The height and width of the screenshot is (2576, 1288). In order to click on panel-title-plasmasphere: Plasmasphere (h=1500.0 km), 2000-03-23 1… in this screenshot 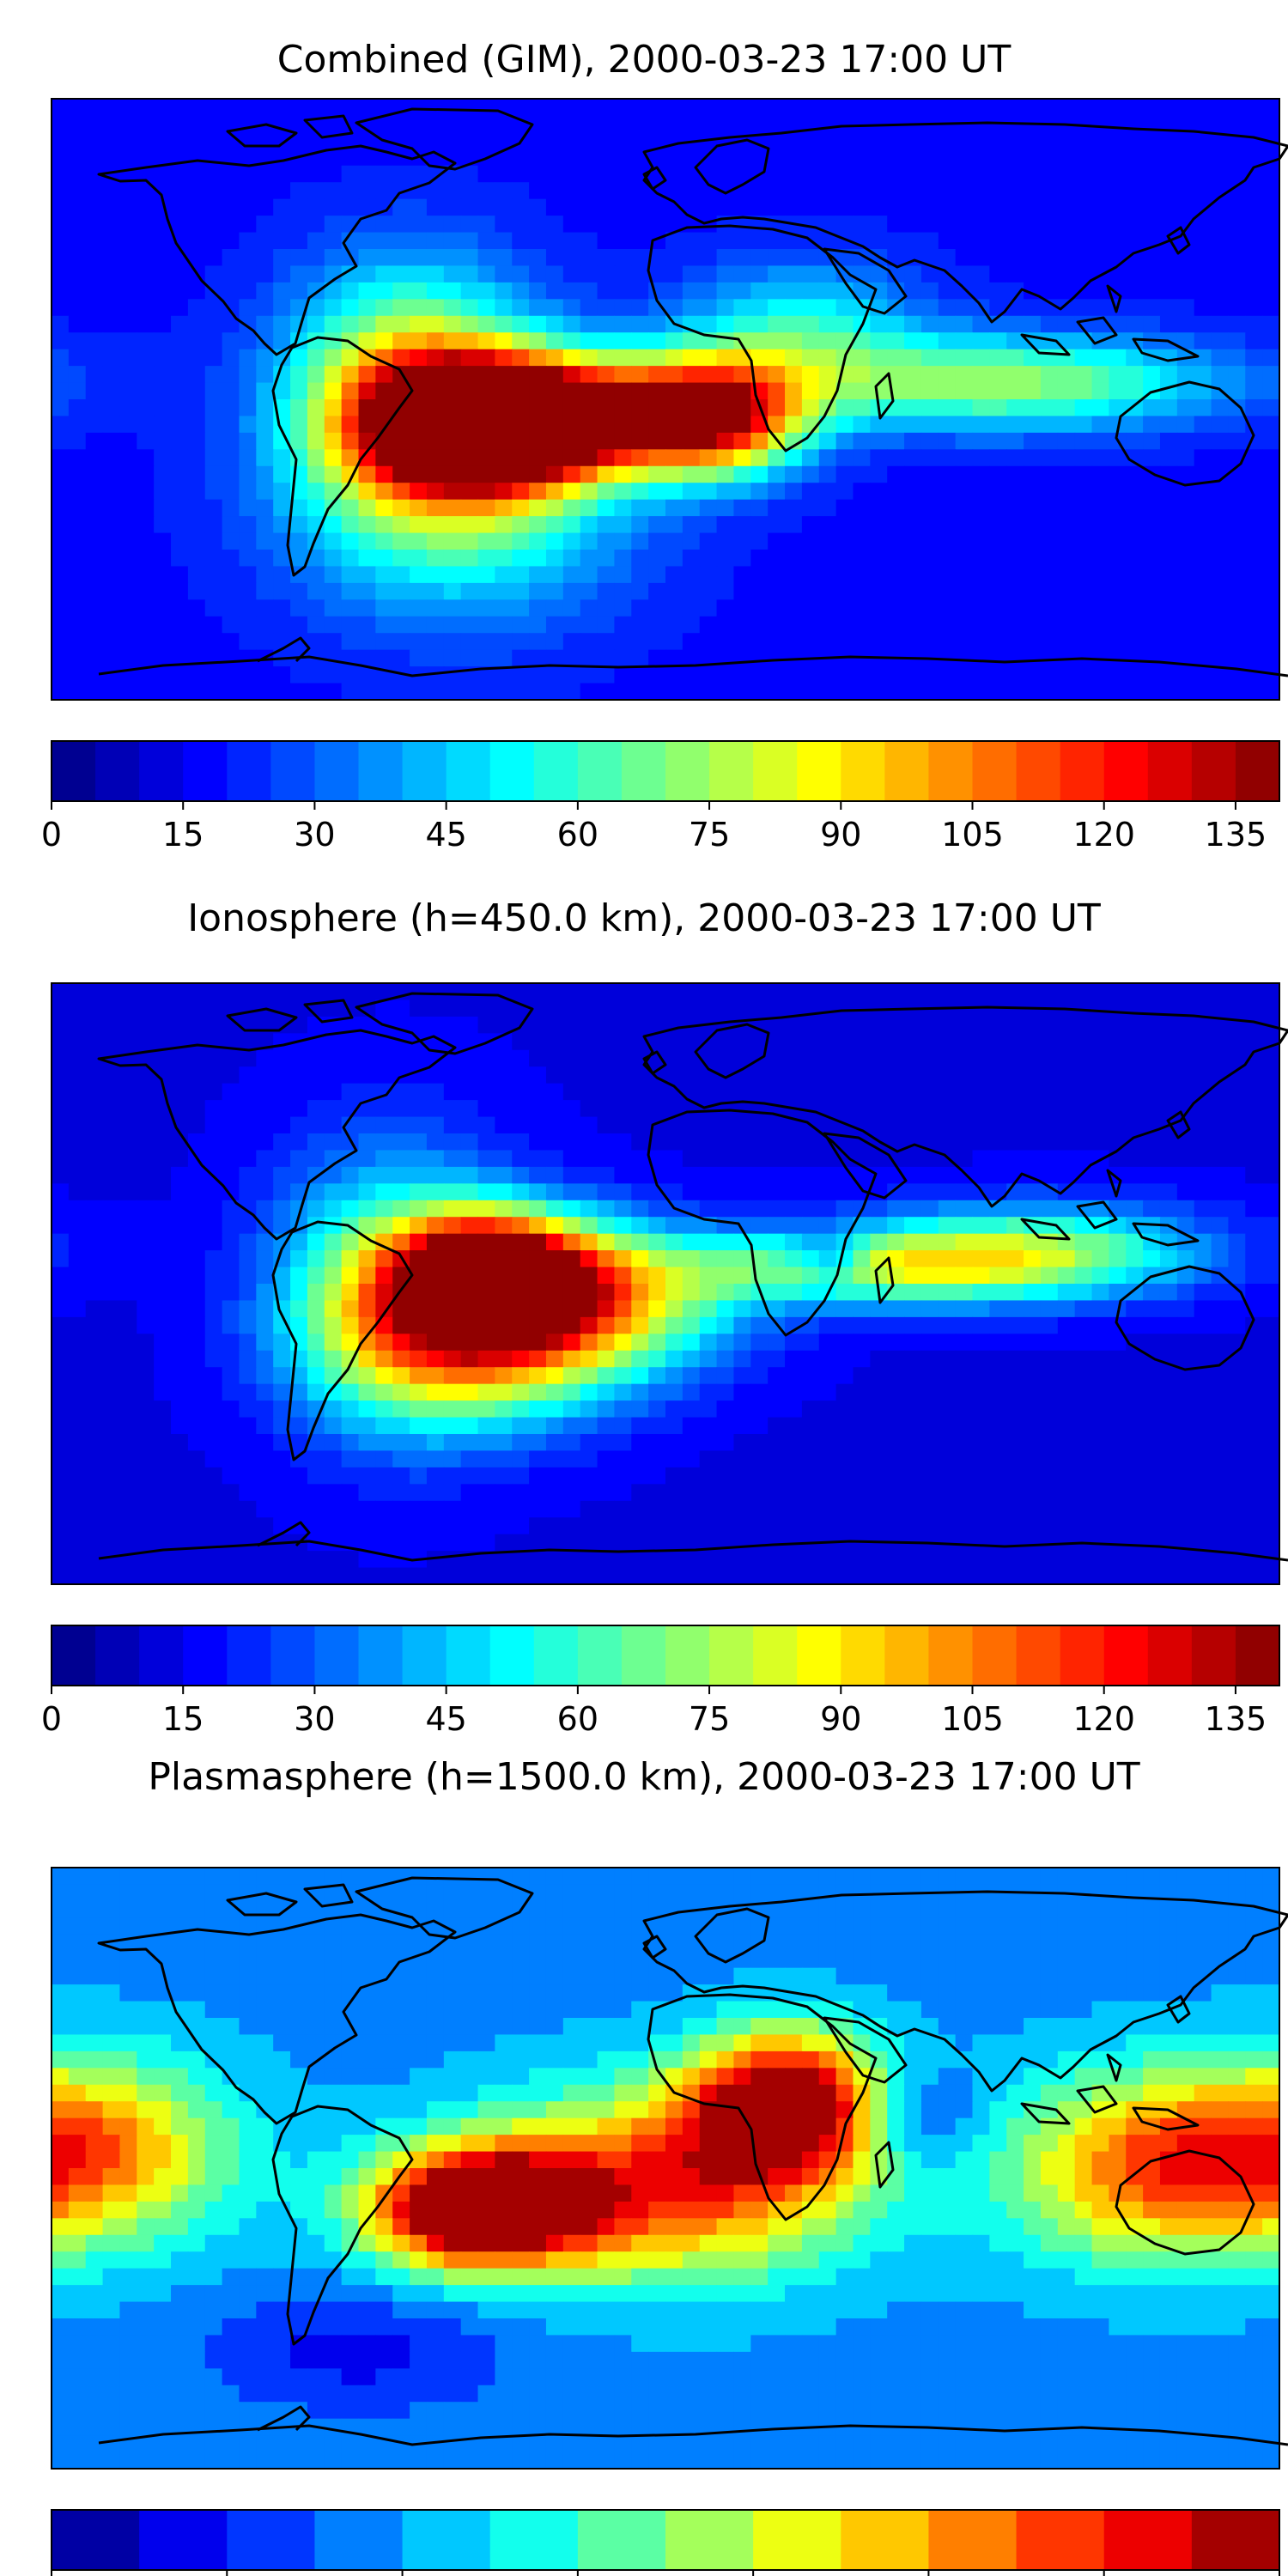, I will do `click(644, 1777)`.